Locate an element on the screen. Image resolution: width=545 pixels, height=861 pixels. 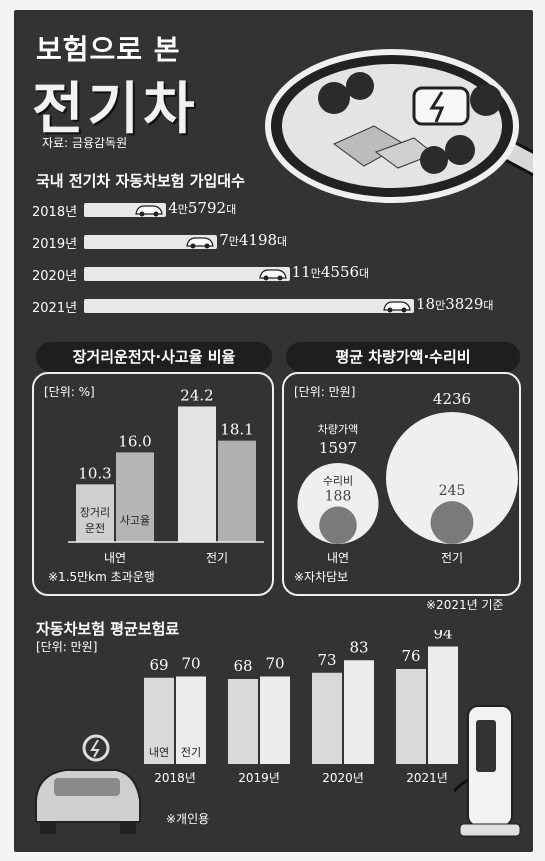
charge-pin-icon is located at coordinates (96, 748).